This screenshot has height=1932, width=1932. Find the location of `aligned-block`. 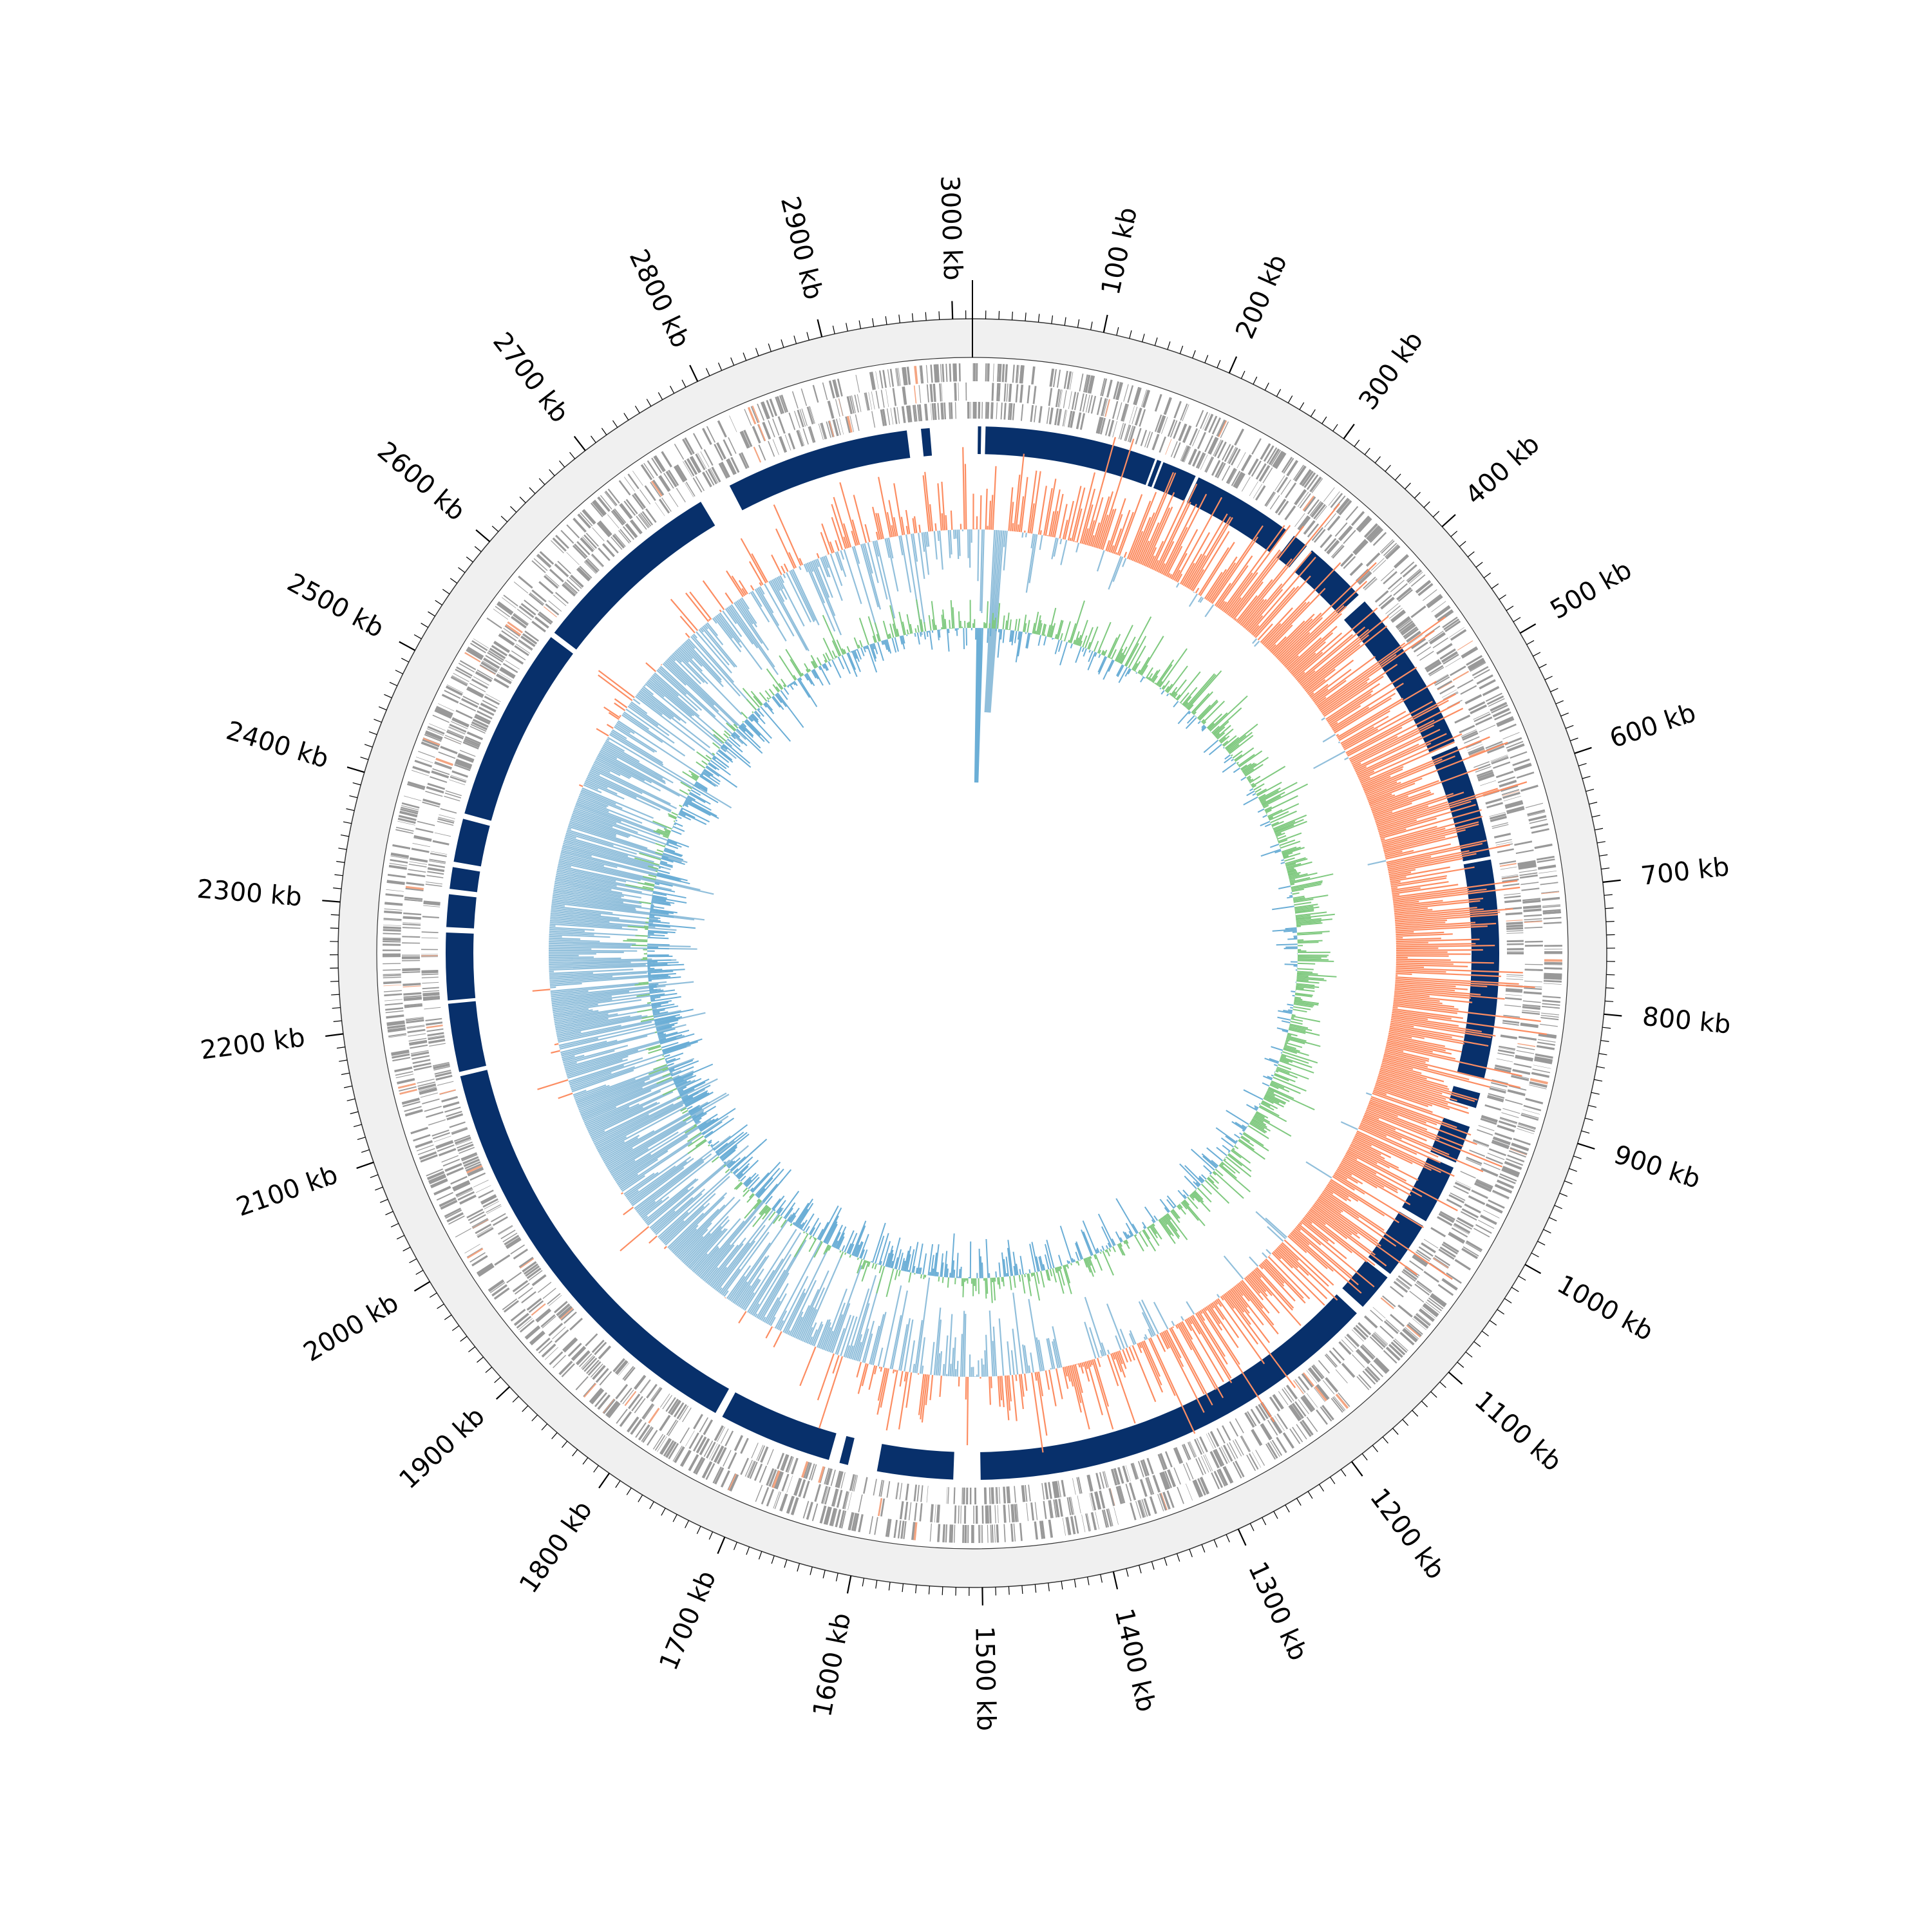

aligned-block is located at coordinates (594, 1242).